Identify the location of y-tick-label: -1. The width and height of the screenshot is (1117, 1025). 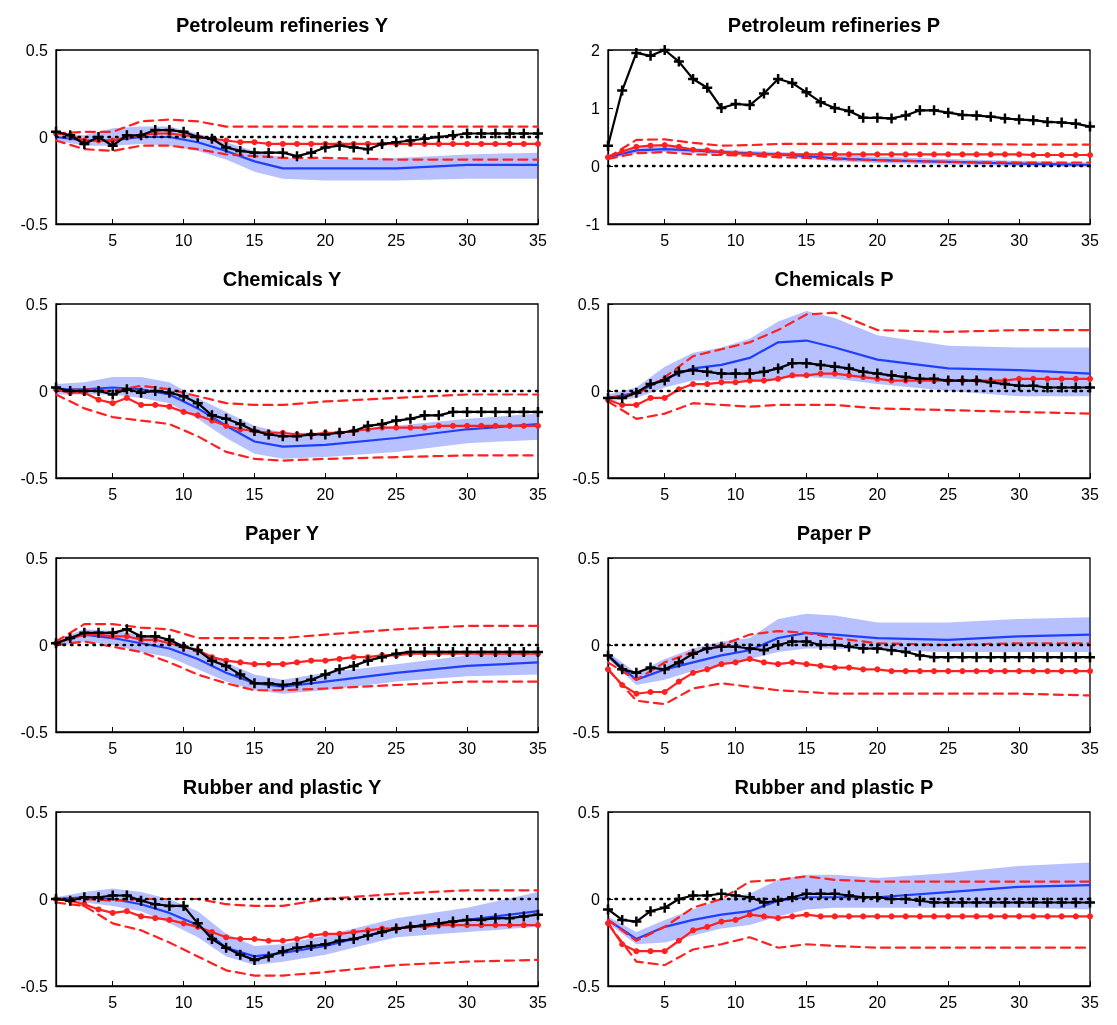
(593, 224).